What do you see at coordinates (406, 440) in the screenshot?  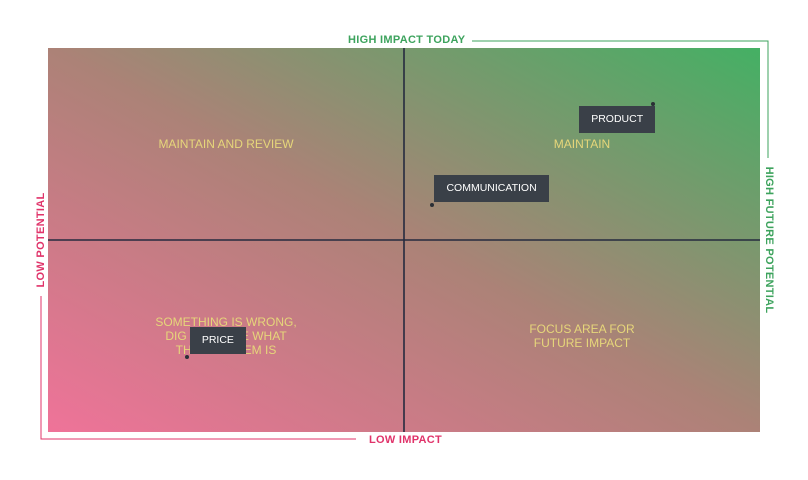 I see `axis-title-bottom: LOW IMPACT` at bounding box center [406, 440].